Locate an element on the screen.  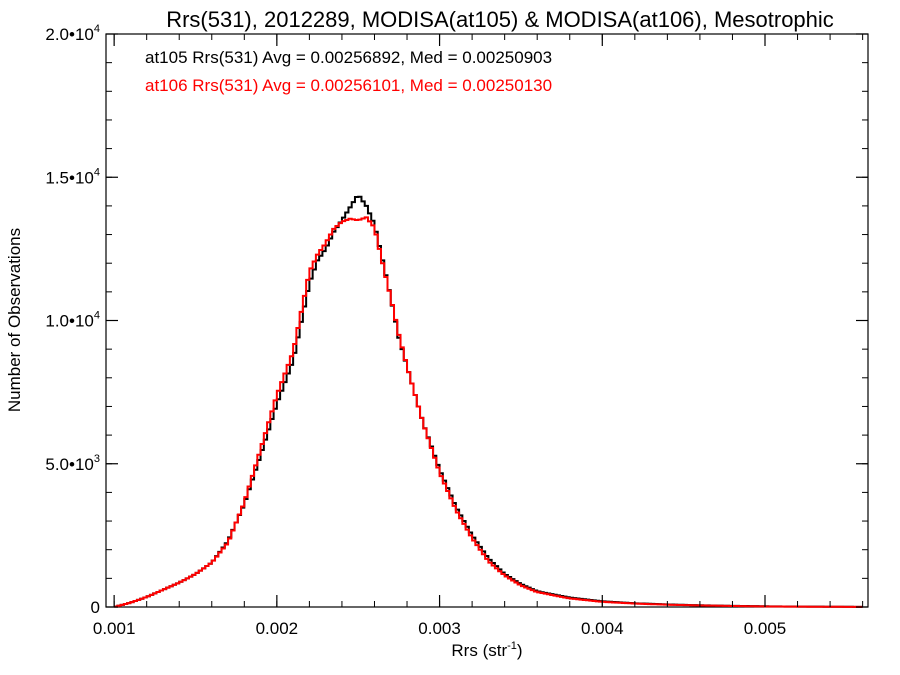
x-tick-label: 0.004 is located at coordinates (602, 628).